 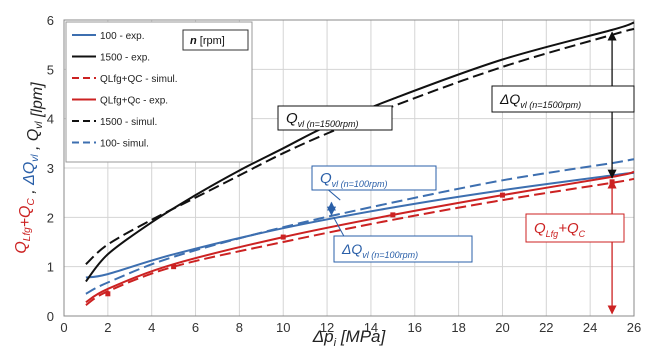 I want to click on x-tick-label: 14, so click(x=371, y=327).